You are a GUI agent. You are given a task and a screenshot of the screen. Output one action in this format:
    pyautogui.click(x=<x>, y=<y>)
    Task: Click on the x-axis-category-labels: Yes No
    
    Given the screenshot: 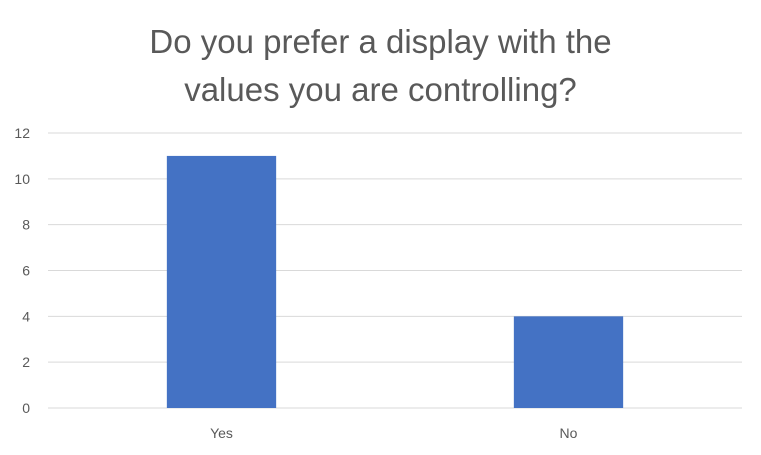 What is the action you would take?
    pyautogui.click(x=394, y=433)
    